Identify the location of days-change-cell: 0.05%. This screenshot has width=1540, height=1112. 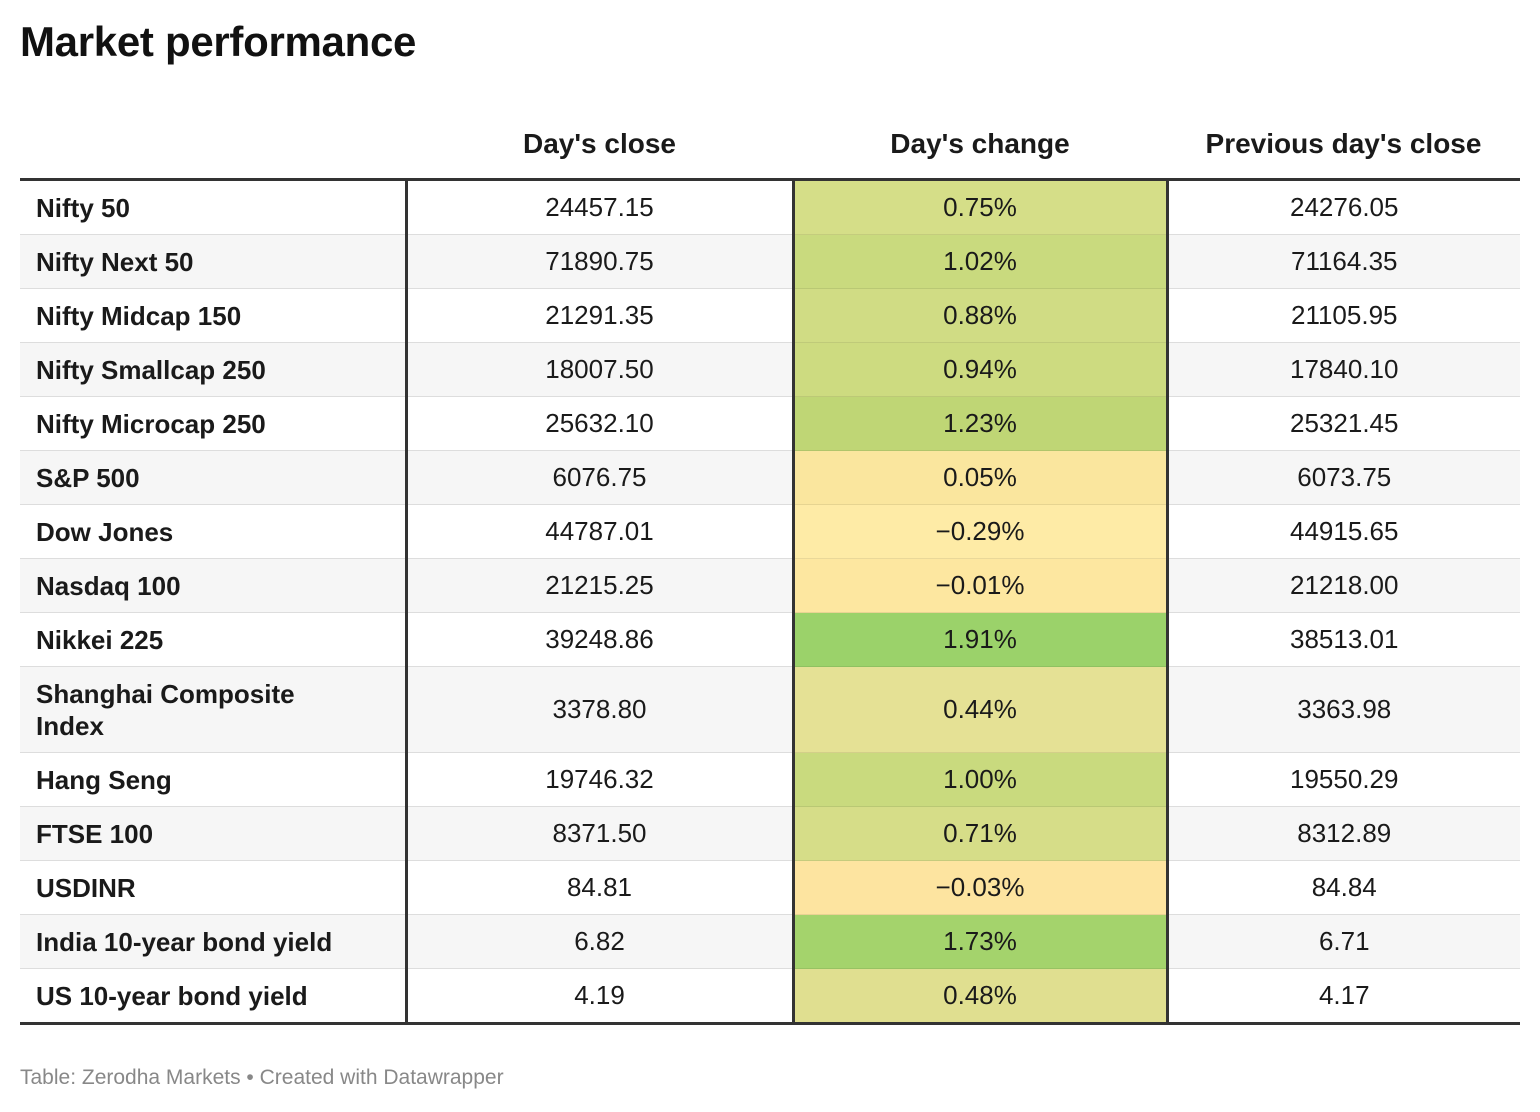
(981, 477).